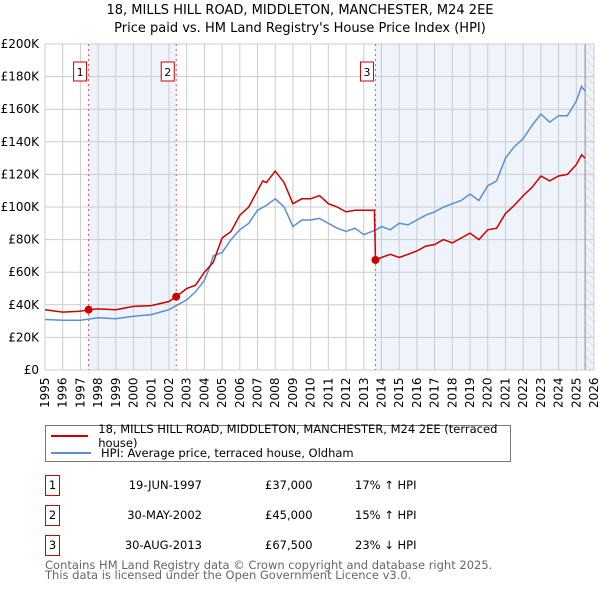 The width and height of the screenshot is (600, 590). What do you see at coordinates (24, 240) in the screenshot?
I see `y-tick-label: £80K` at bounding box center [24, 240].